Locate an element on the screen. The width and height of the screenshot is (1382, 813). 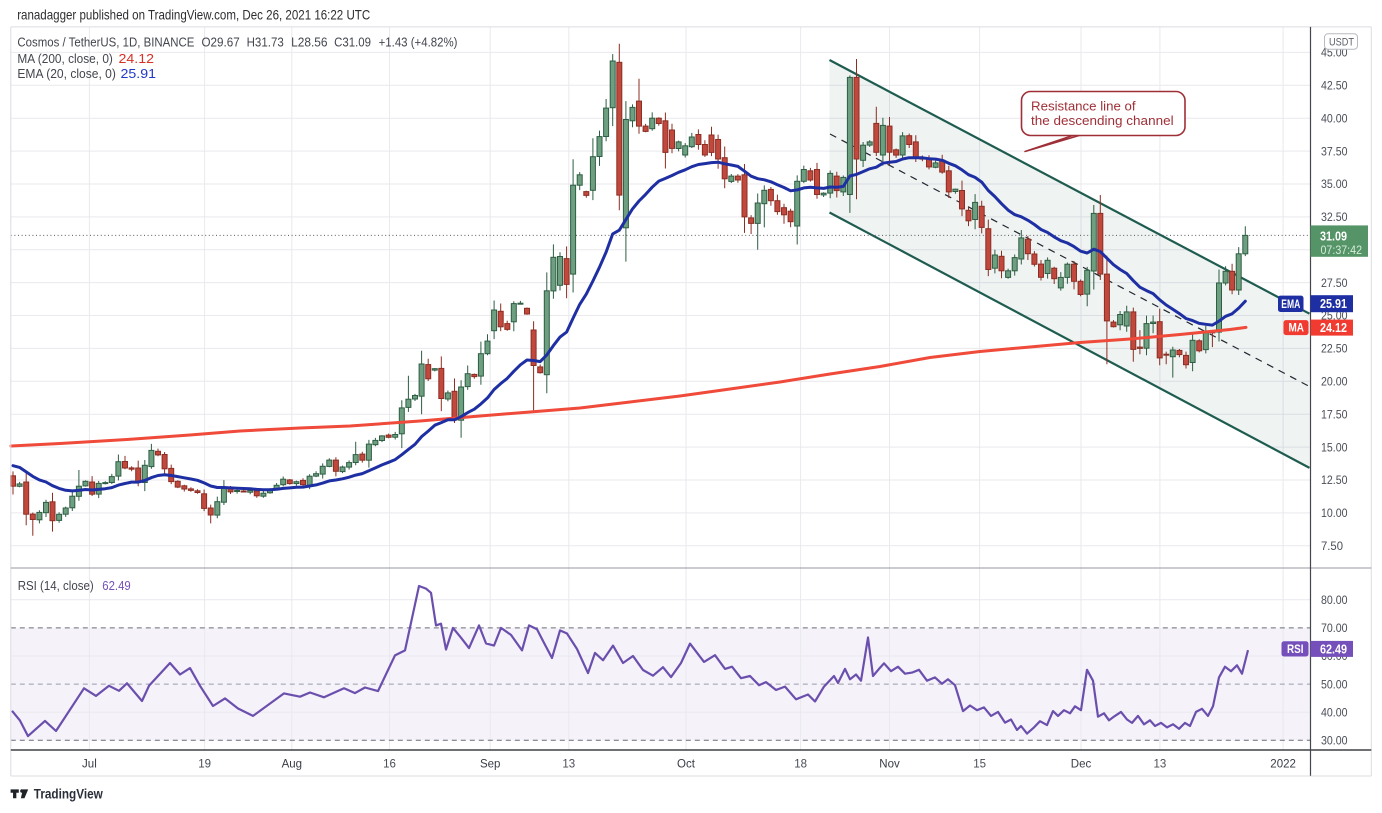
svg-text: 10.00 is located at coordinates (1334, 513).